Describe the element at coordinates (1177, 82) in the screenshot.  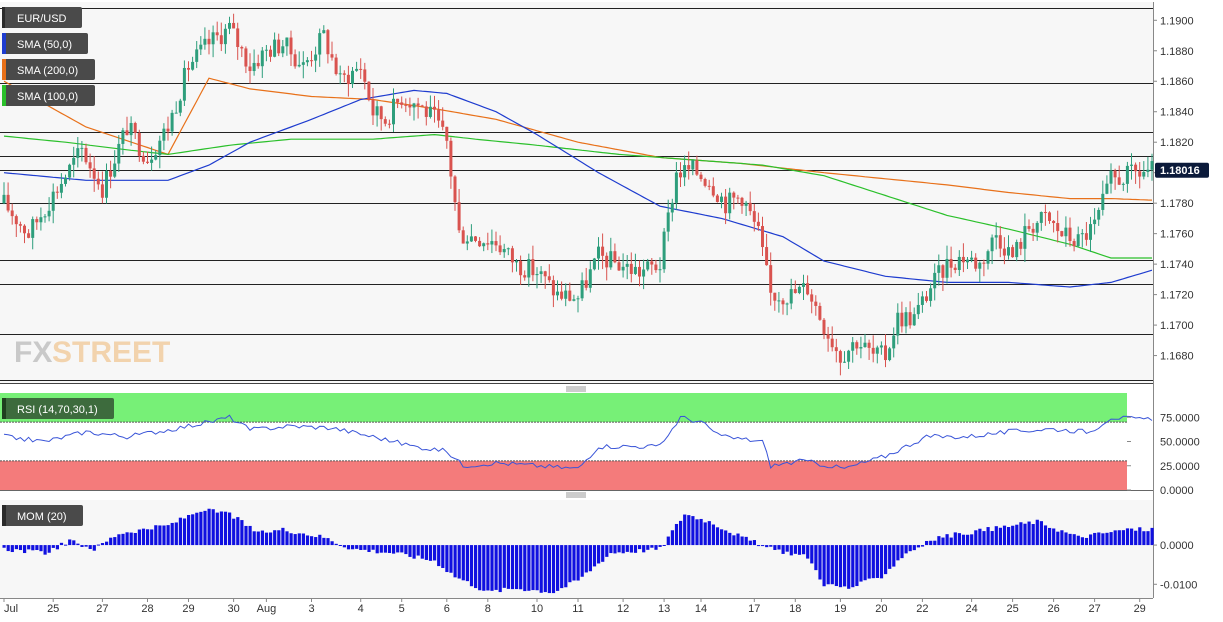
I see `price-tick-label: 1.1860` at that location.